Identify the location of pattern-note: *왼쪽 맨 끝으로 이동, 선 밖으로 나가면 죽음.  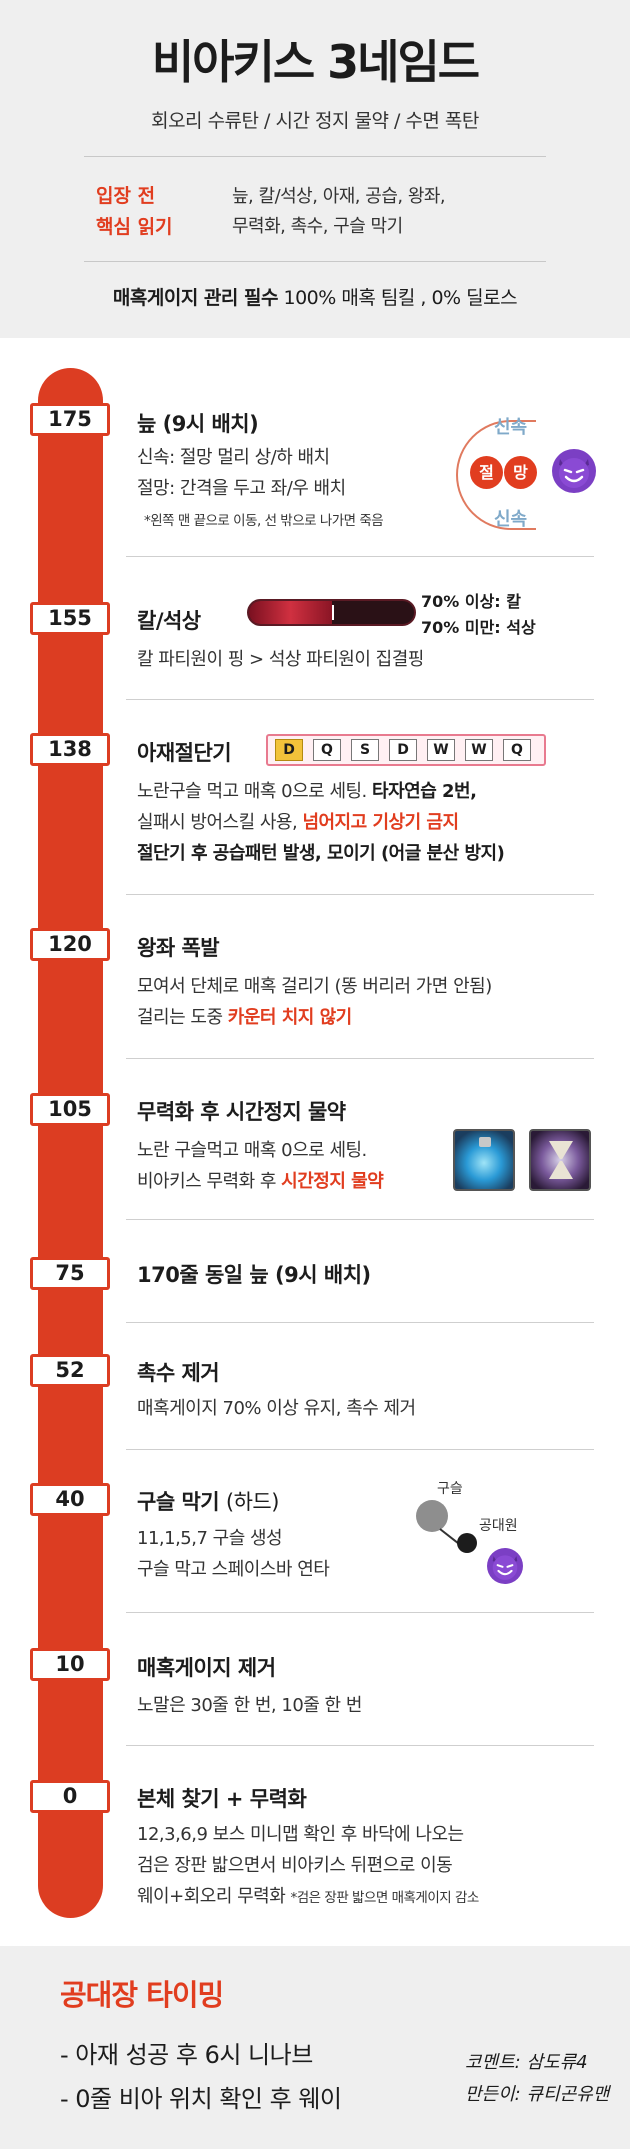
(264, 521).